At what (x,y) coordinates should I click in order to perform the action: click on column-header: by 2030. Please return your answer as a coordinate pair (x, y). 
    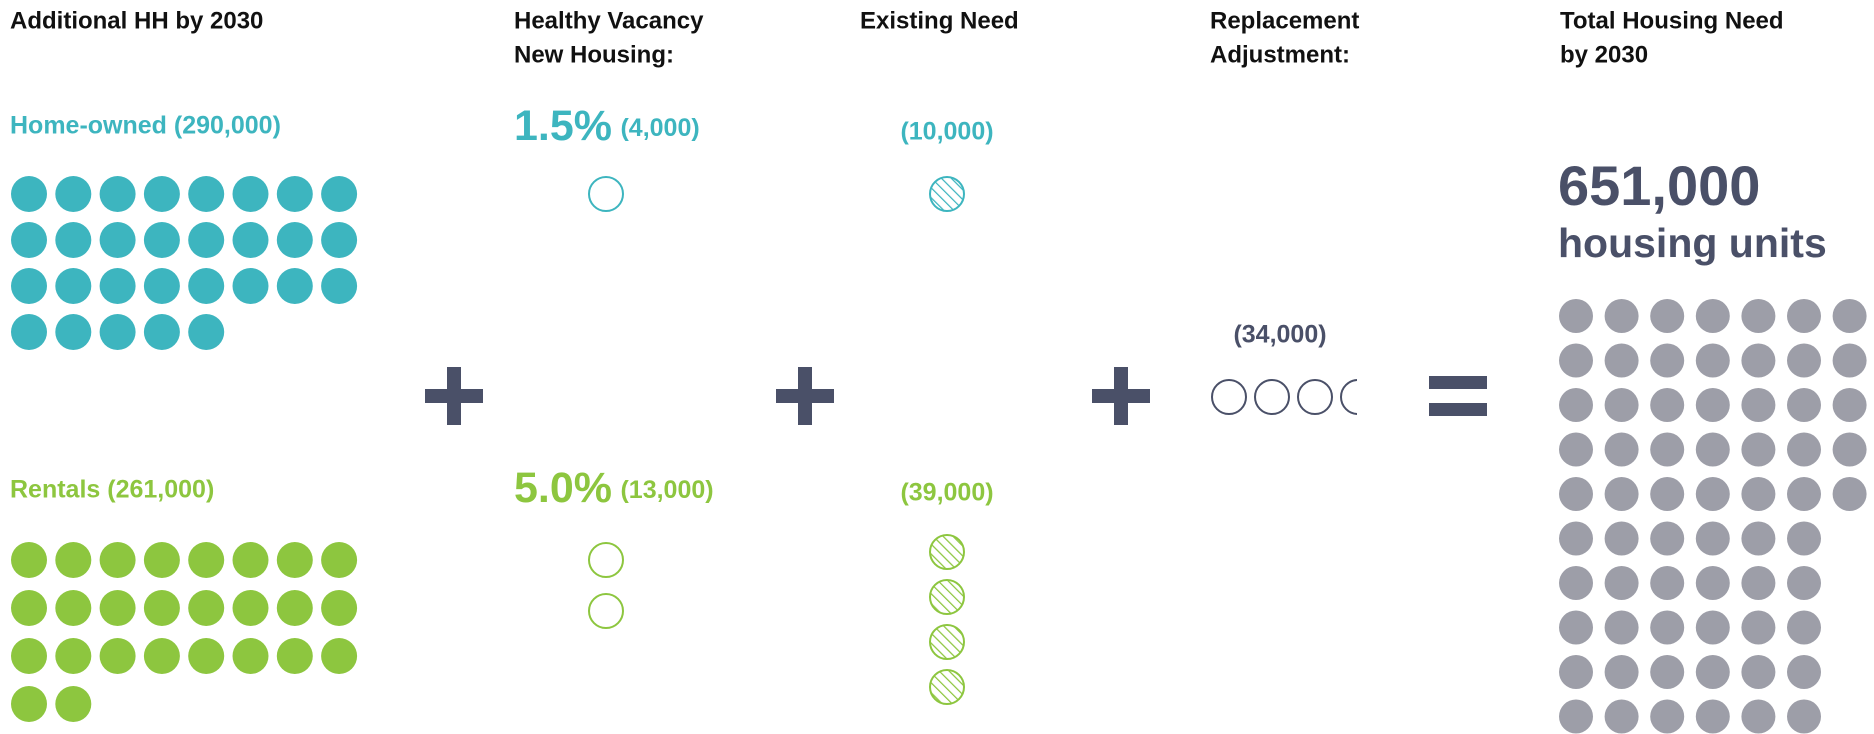
    Looking at the image, I should click on (1604, 54).